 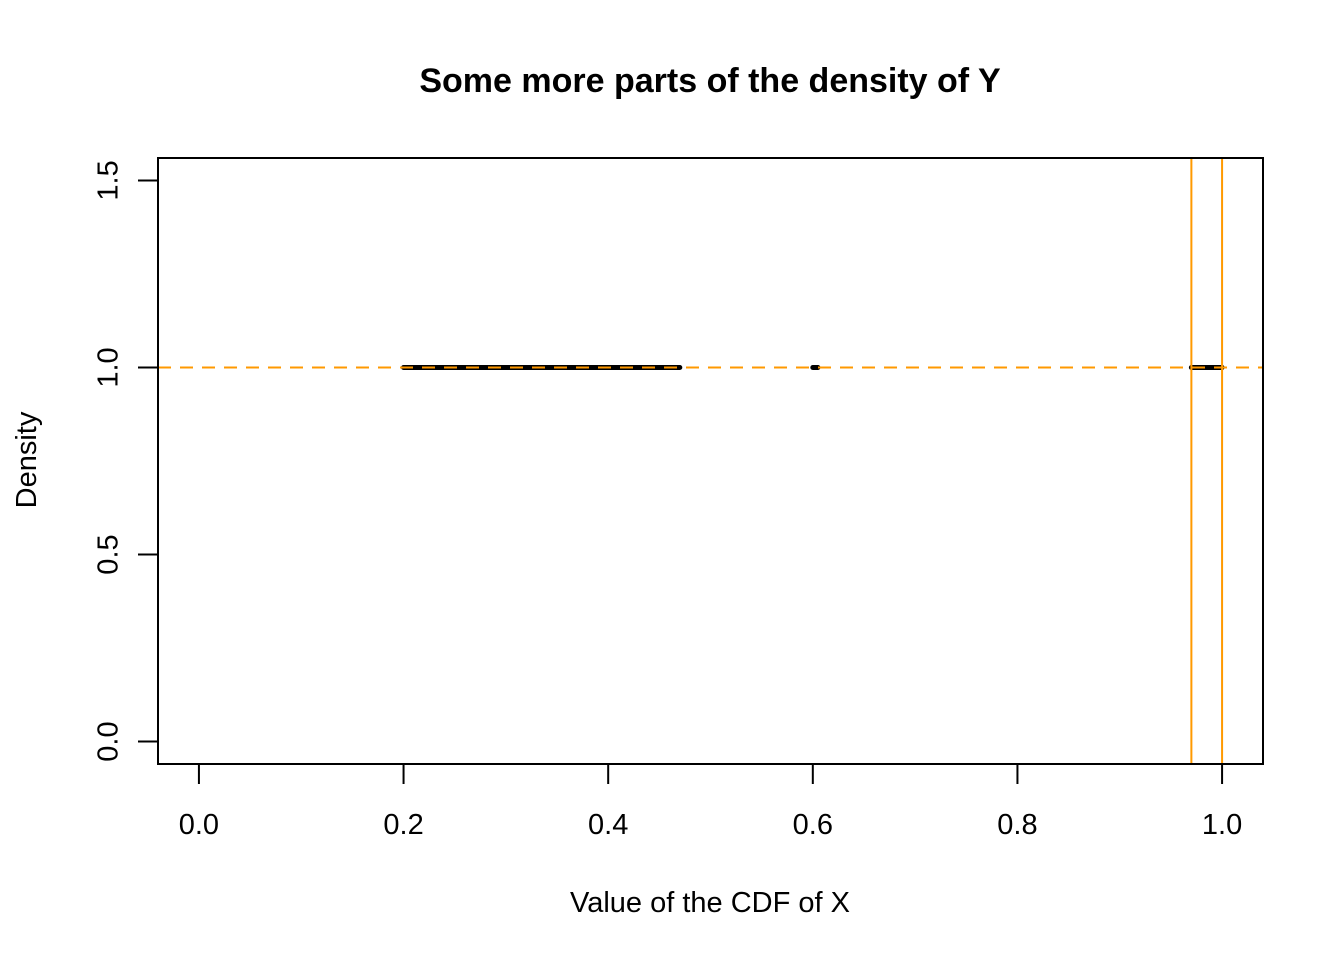 What do you see at coordinates (608, 825) in the screenshot?
I see `x-tick-label: 0.4` at bounding box center [608, 825].